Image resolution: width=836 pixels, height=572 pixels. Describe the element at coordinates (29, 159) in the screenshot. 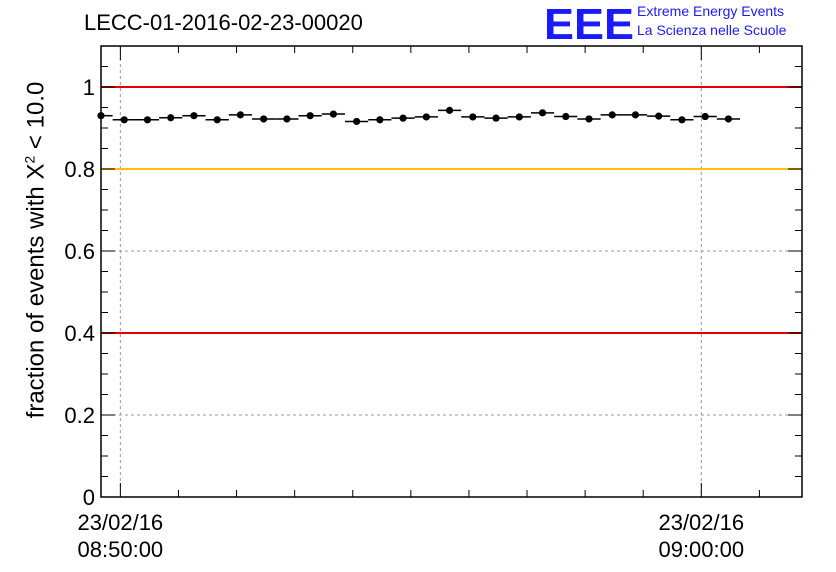

I see `y-axis-label-superscript: 2` at that location.